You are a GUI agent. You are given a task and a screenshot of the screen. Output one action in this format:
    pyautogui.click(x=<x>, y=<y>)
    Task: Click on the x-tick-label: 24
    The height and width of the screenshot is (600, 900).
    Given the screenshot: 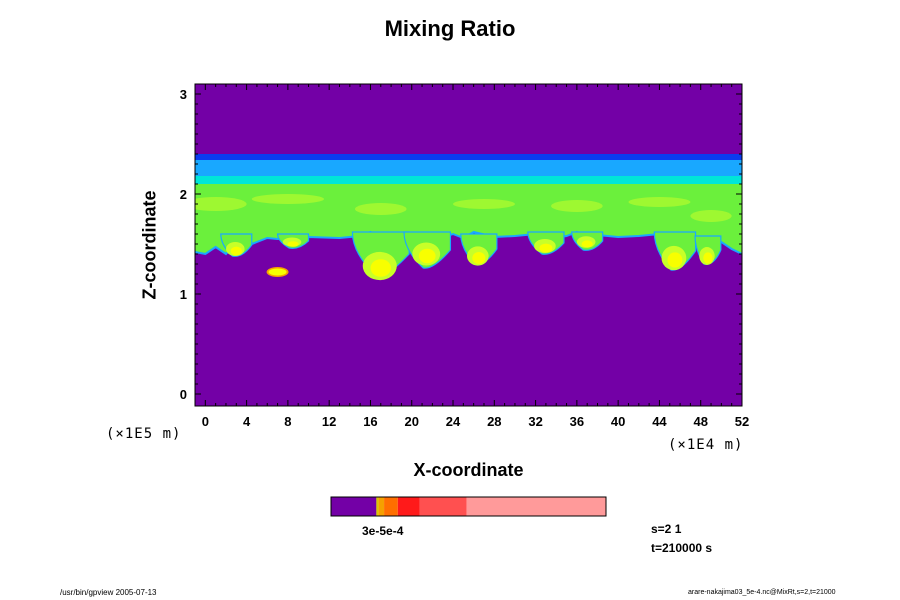 What is the action you would take?
    pyautogui.click(x=453, y=421)
    